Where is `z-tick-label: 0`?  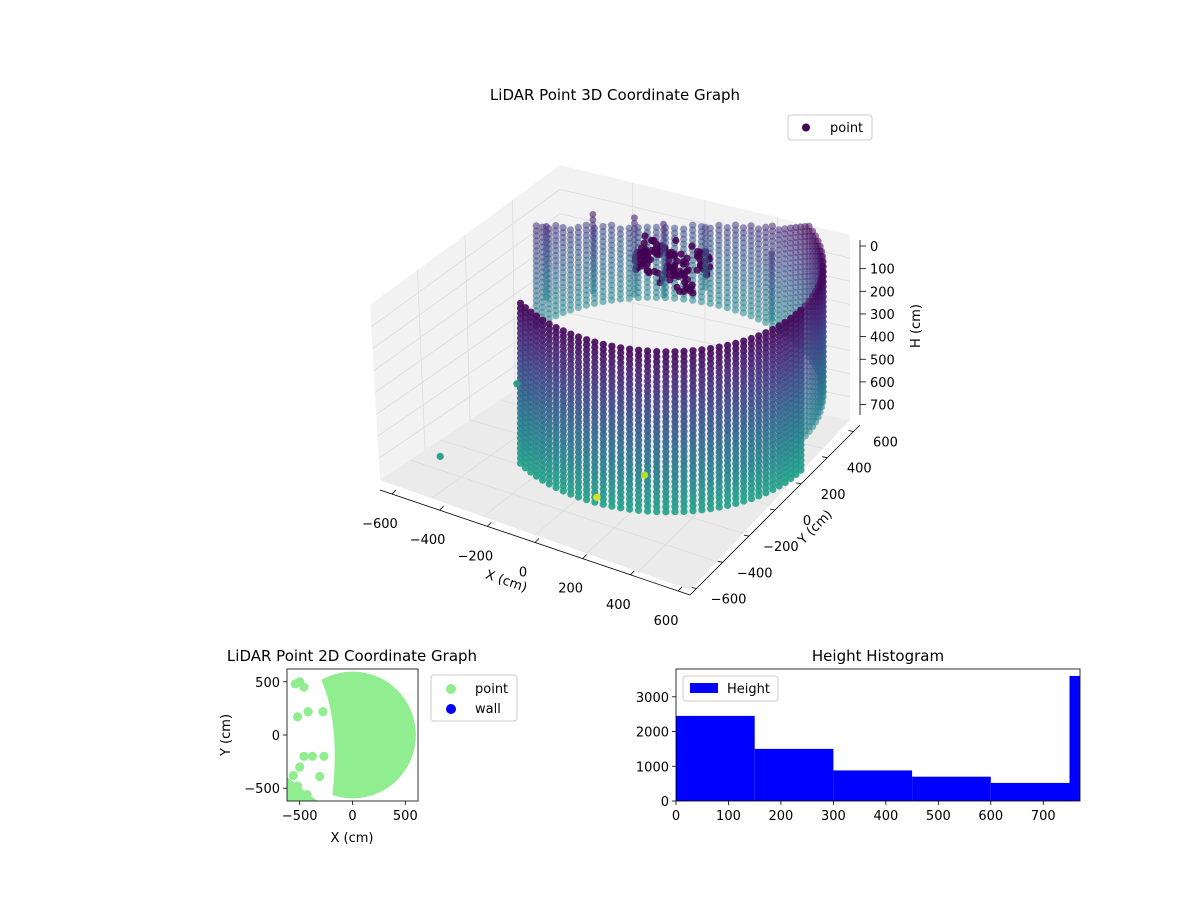
z-tick-label: 0 is located at coordinates (874, 247).